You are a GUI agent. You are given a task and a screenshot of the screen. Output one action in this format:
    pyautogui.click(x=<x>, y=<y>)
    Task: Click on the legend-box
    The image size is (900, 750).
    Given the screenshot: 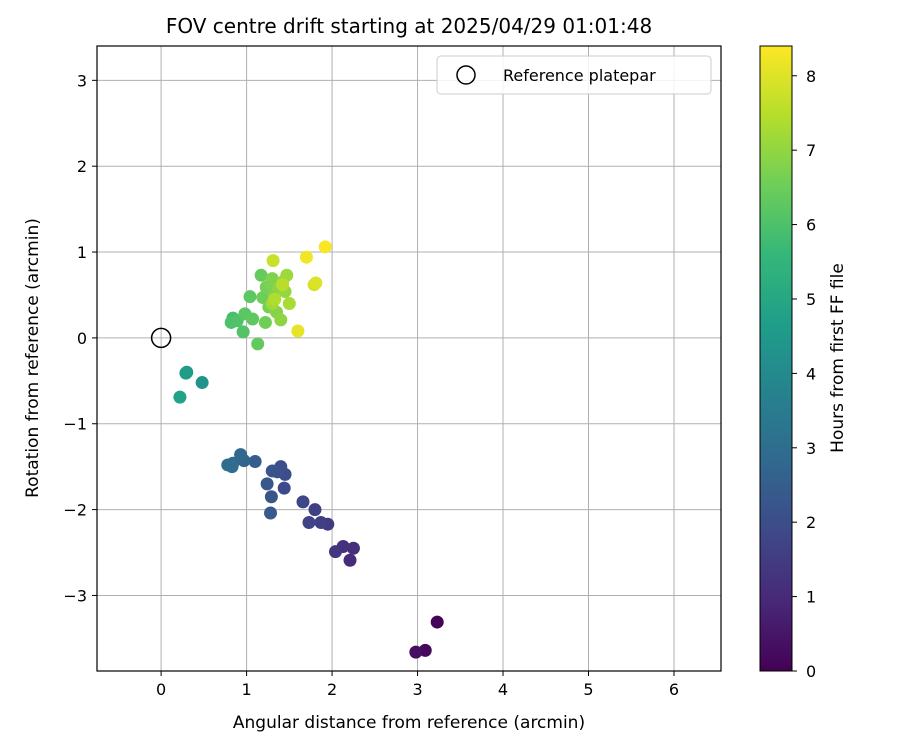 What is the action you would take?
    pyautogui.click(x=574, y=75)
    